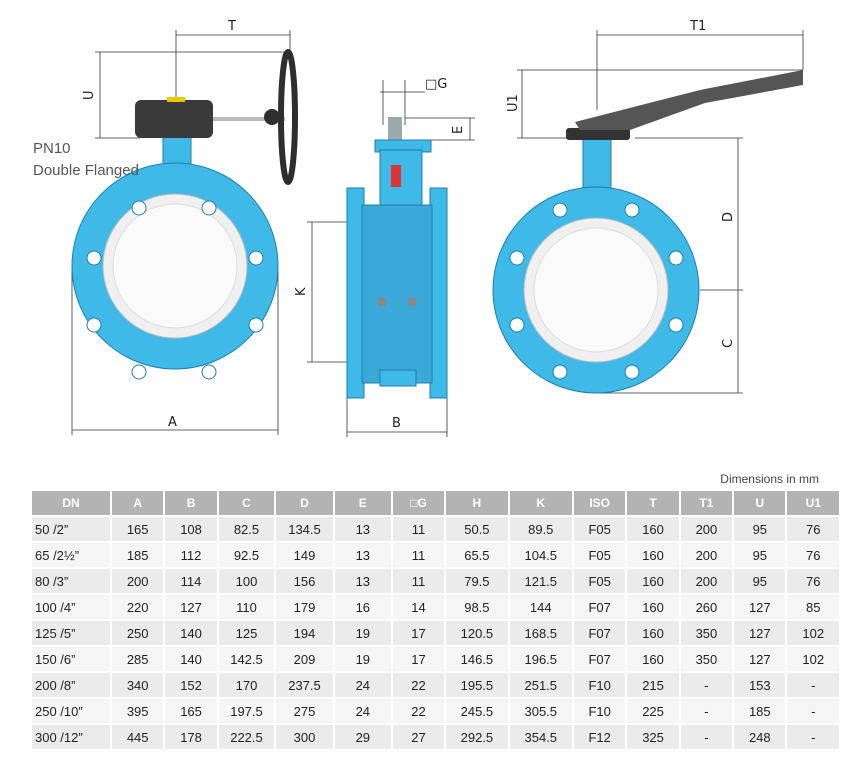  Describe the element at coordinates (477, 659) in the screenshot. I see `table-cell: 146.5` at that location.